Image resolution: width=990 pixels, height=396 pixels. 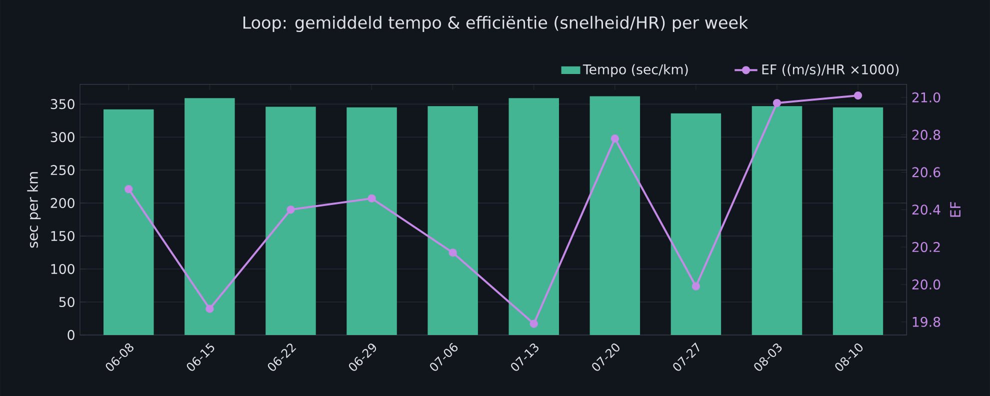 I want to click on y2-axis-title: EF, so click(x=955, y=209).